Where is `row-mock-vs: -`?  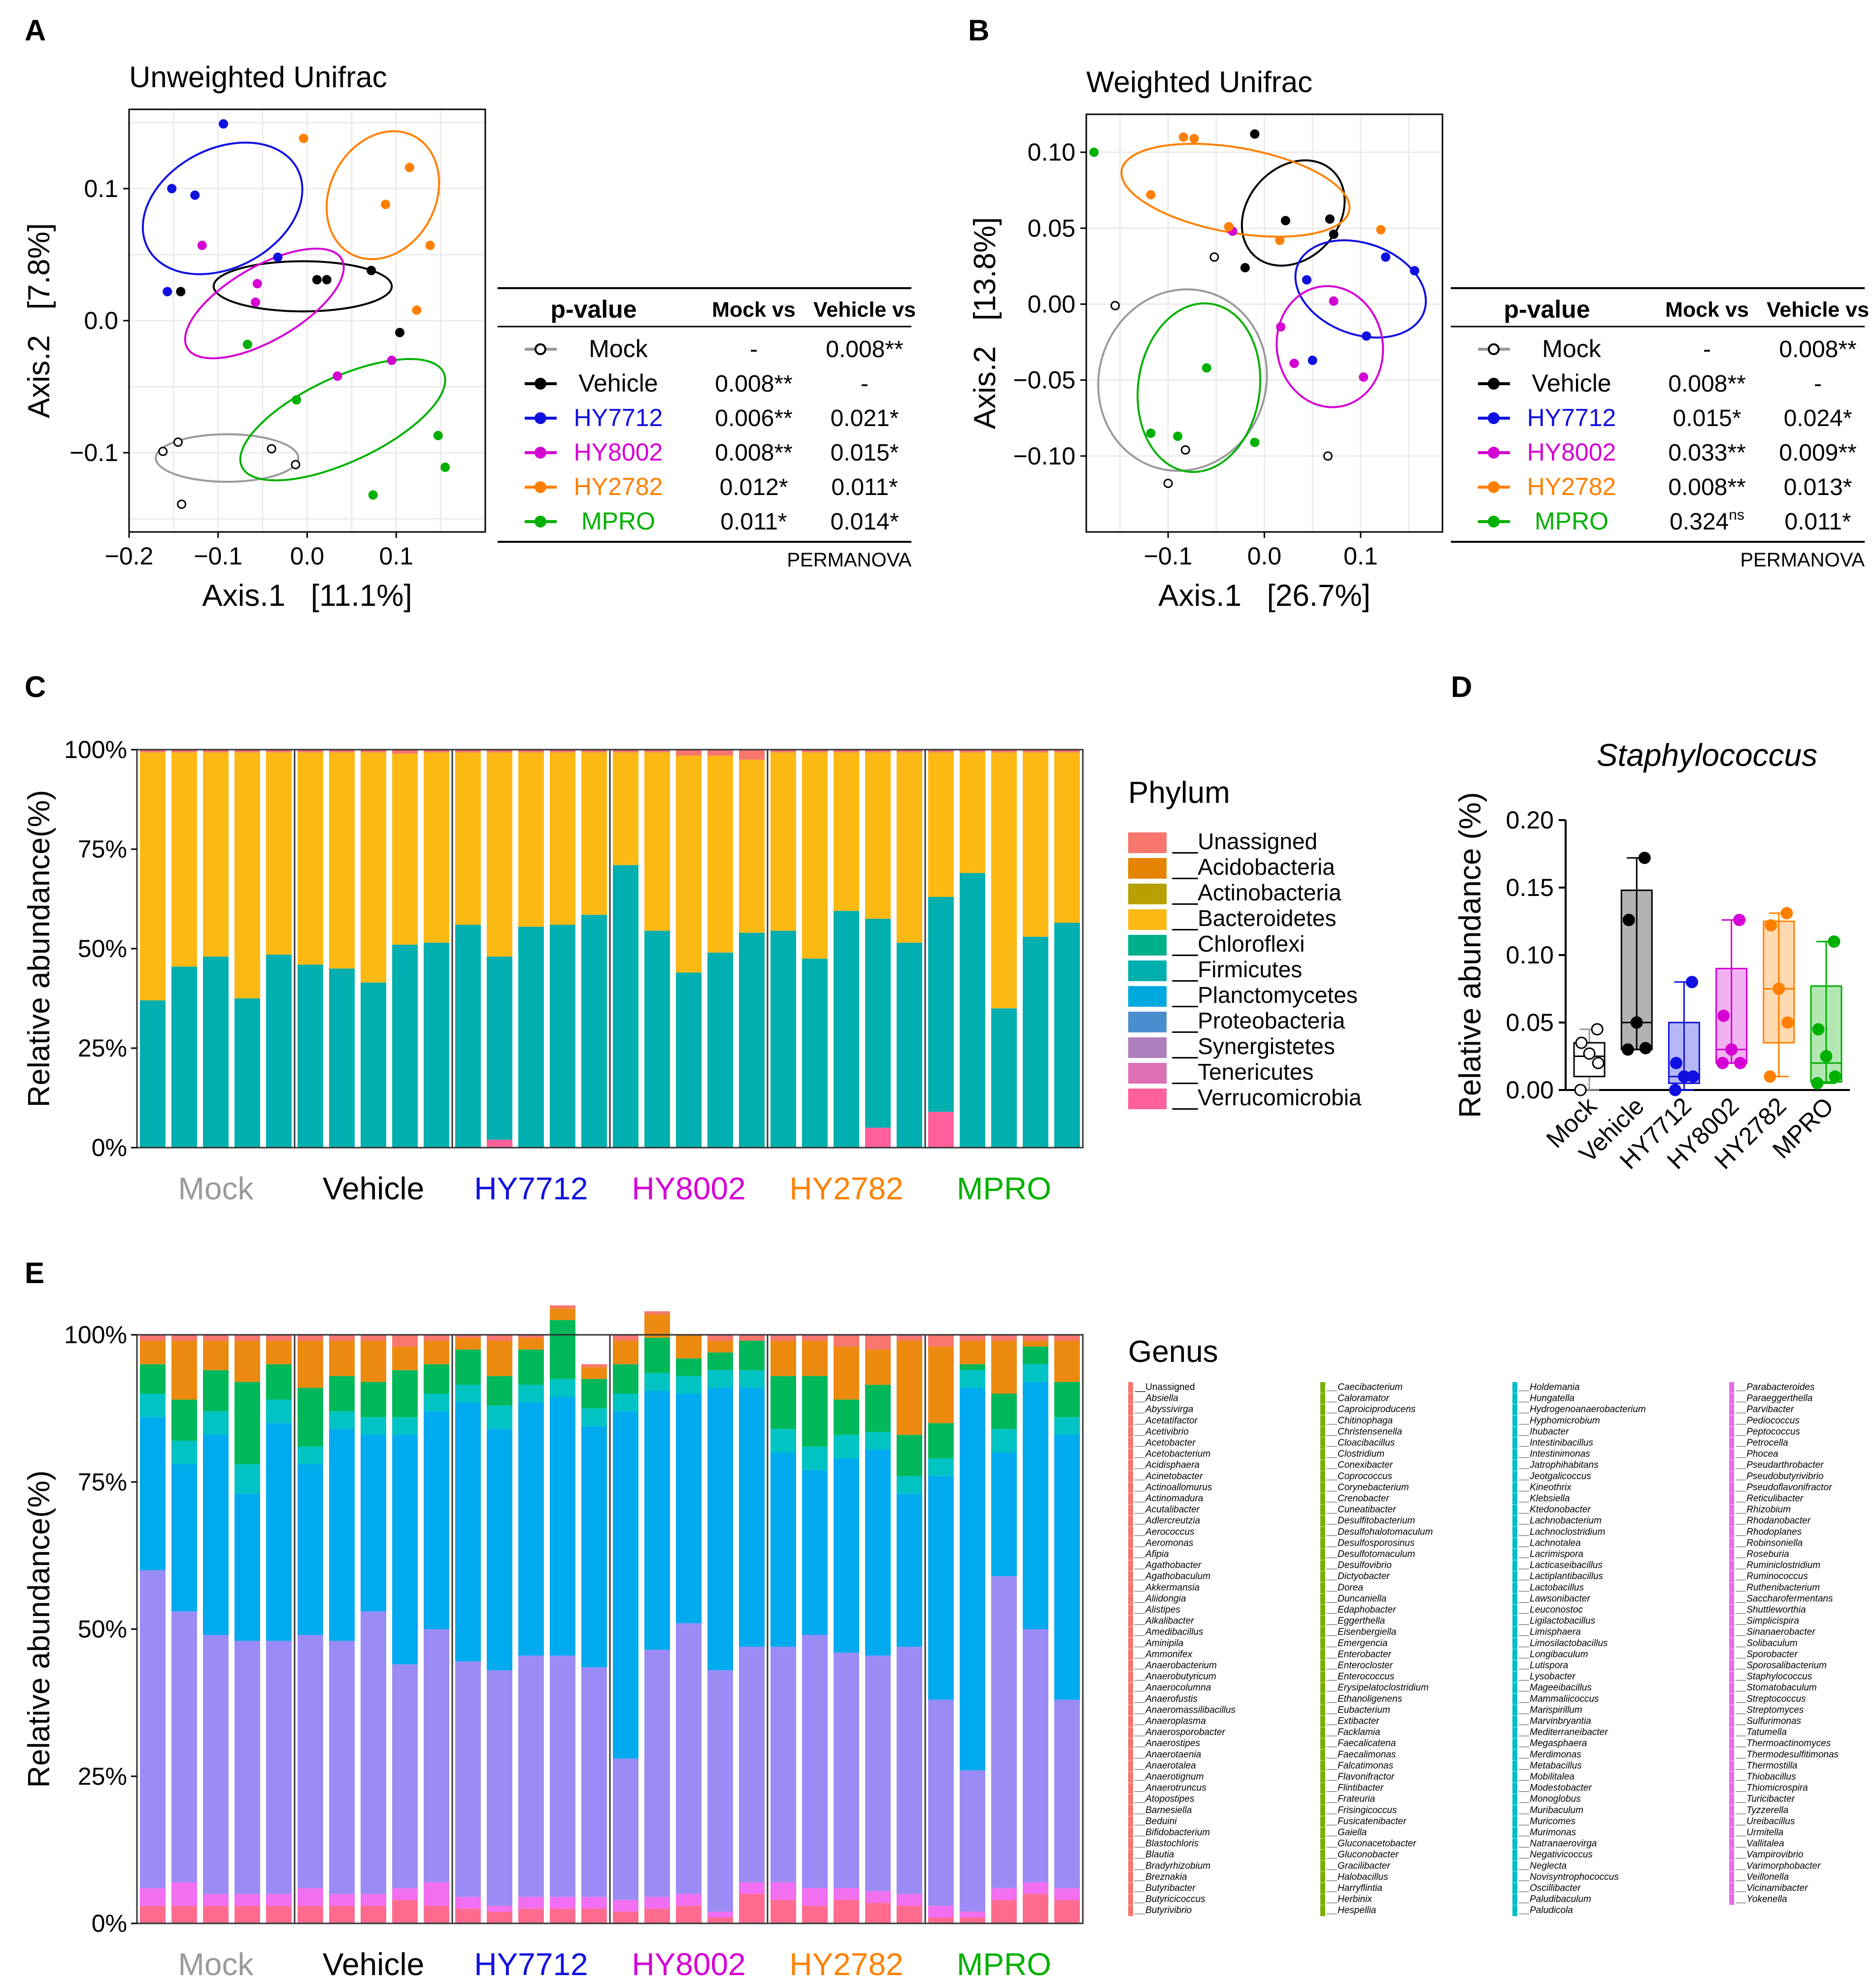 row-mock-vs: - is located at coordinates (754, 349).